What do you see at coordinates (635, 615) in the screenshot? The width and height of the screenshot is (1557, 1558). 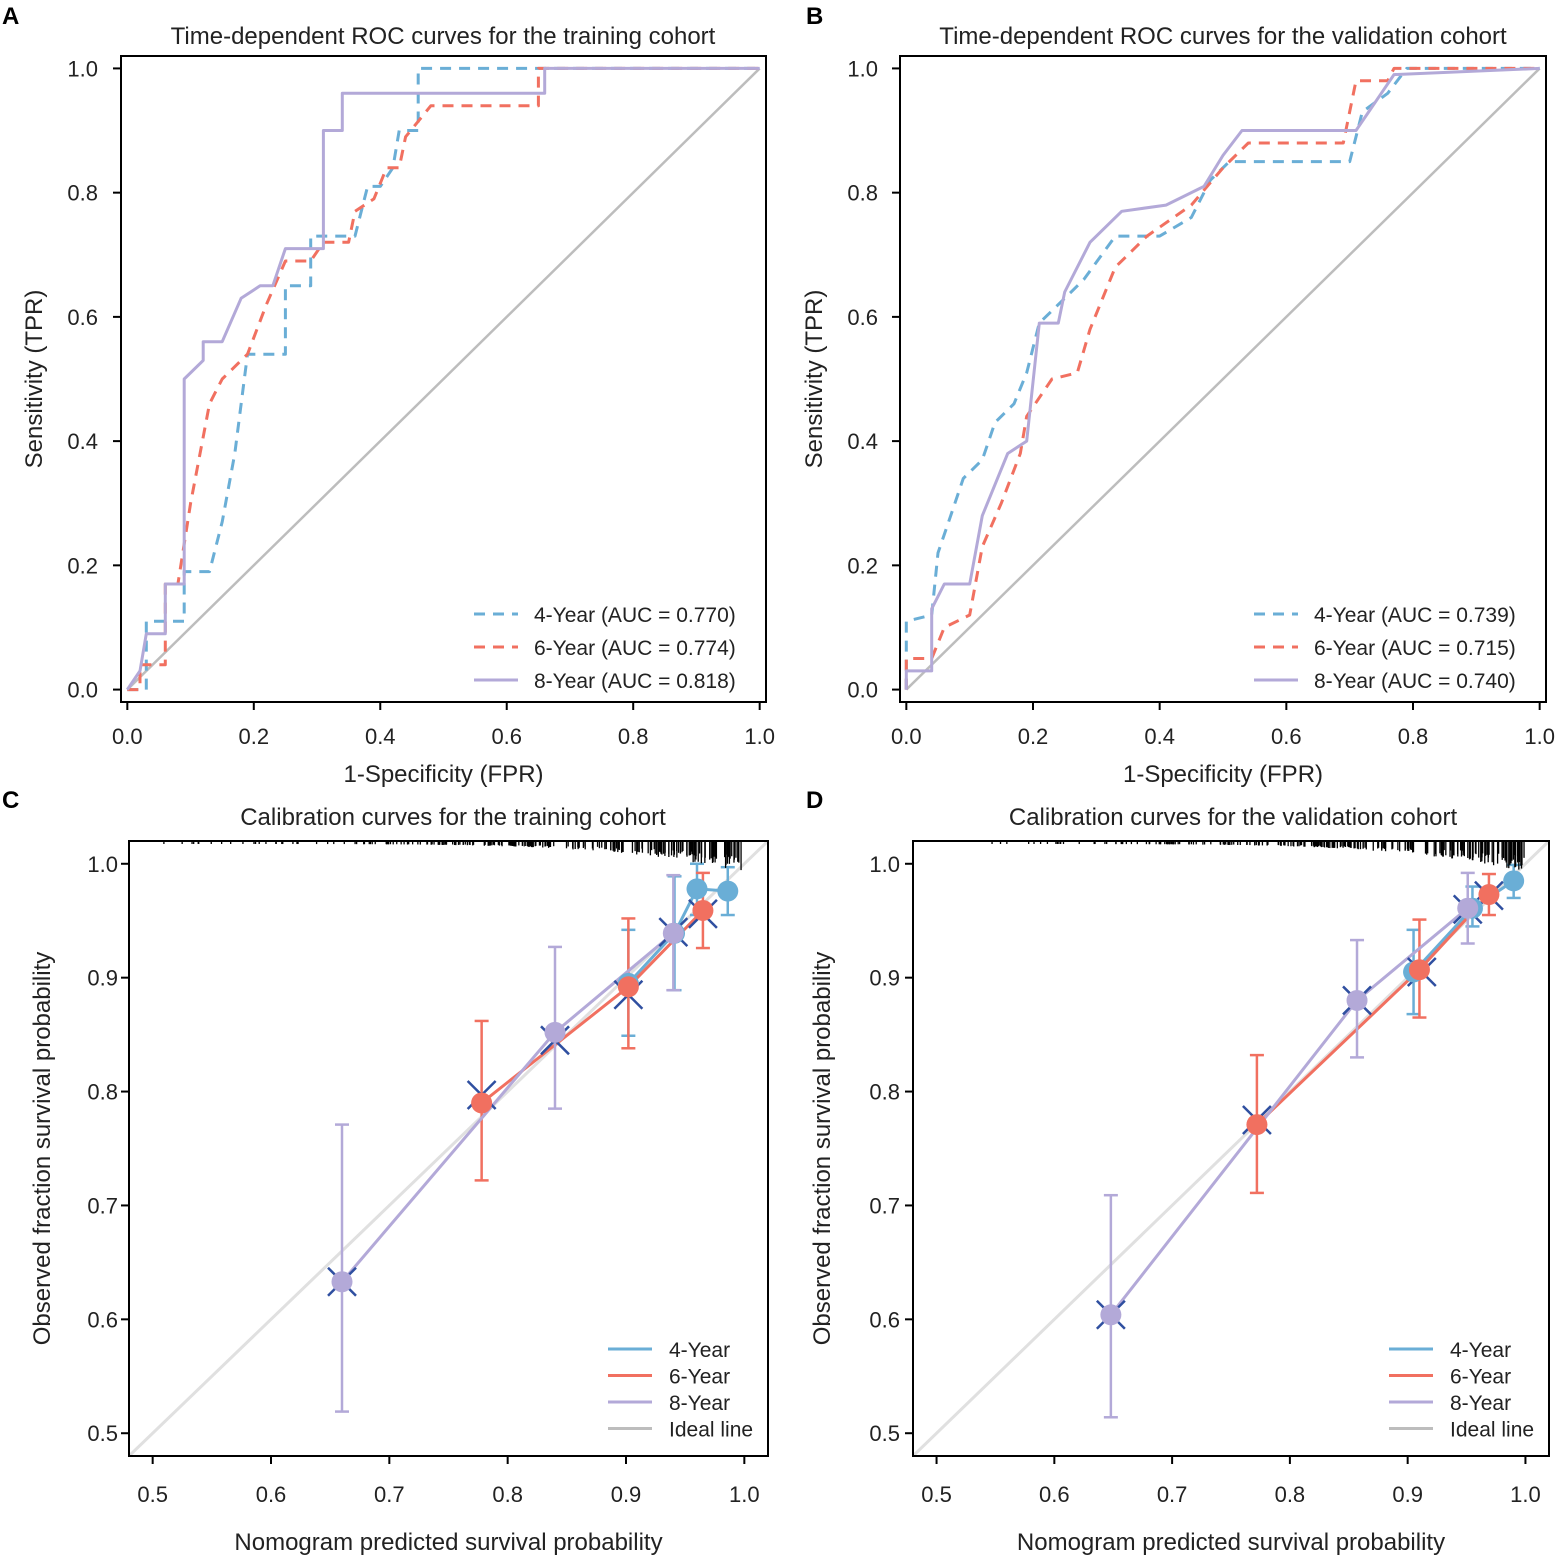 I see `legend-label-4-year: 4-Year (AUC = 0.770)` at bounding box center [635, 615].